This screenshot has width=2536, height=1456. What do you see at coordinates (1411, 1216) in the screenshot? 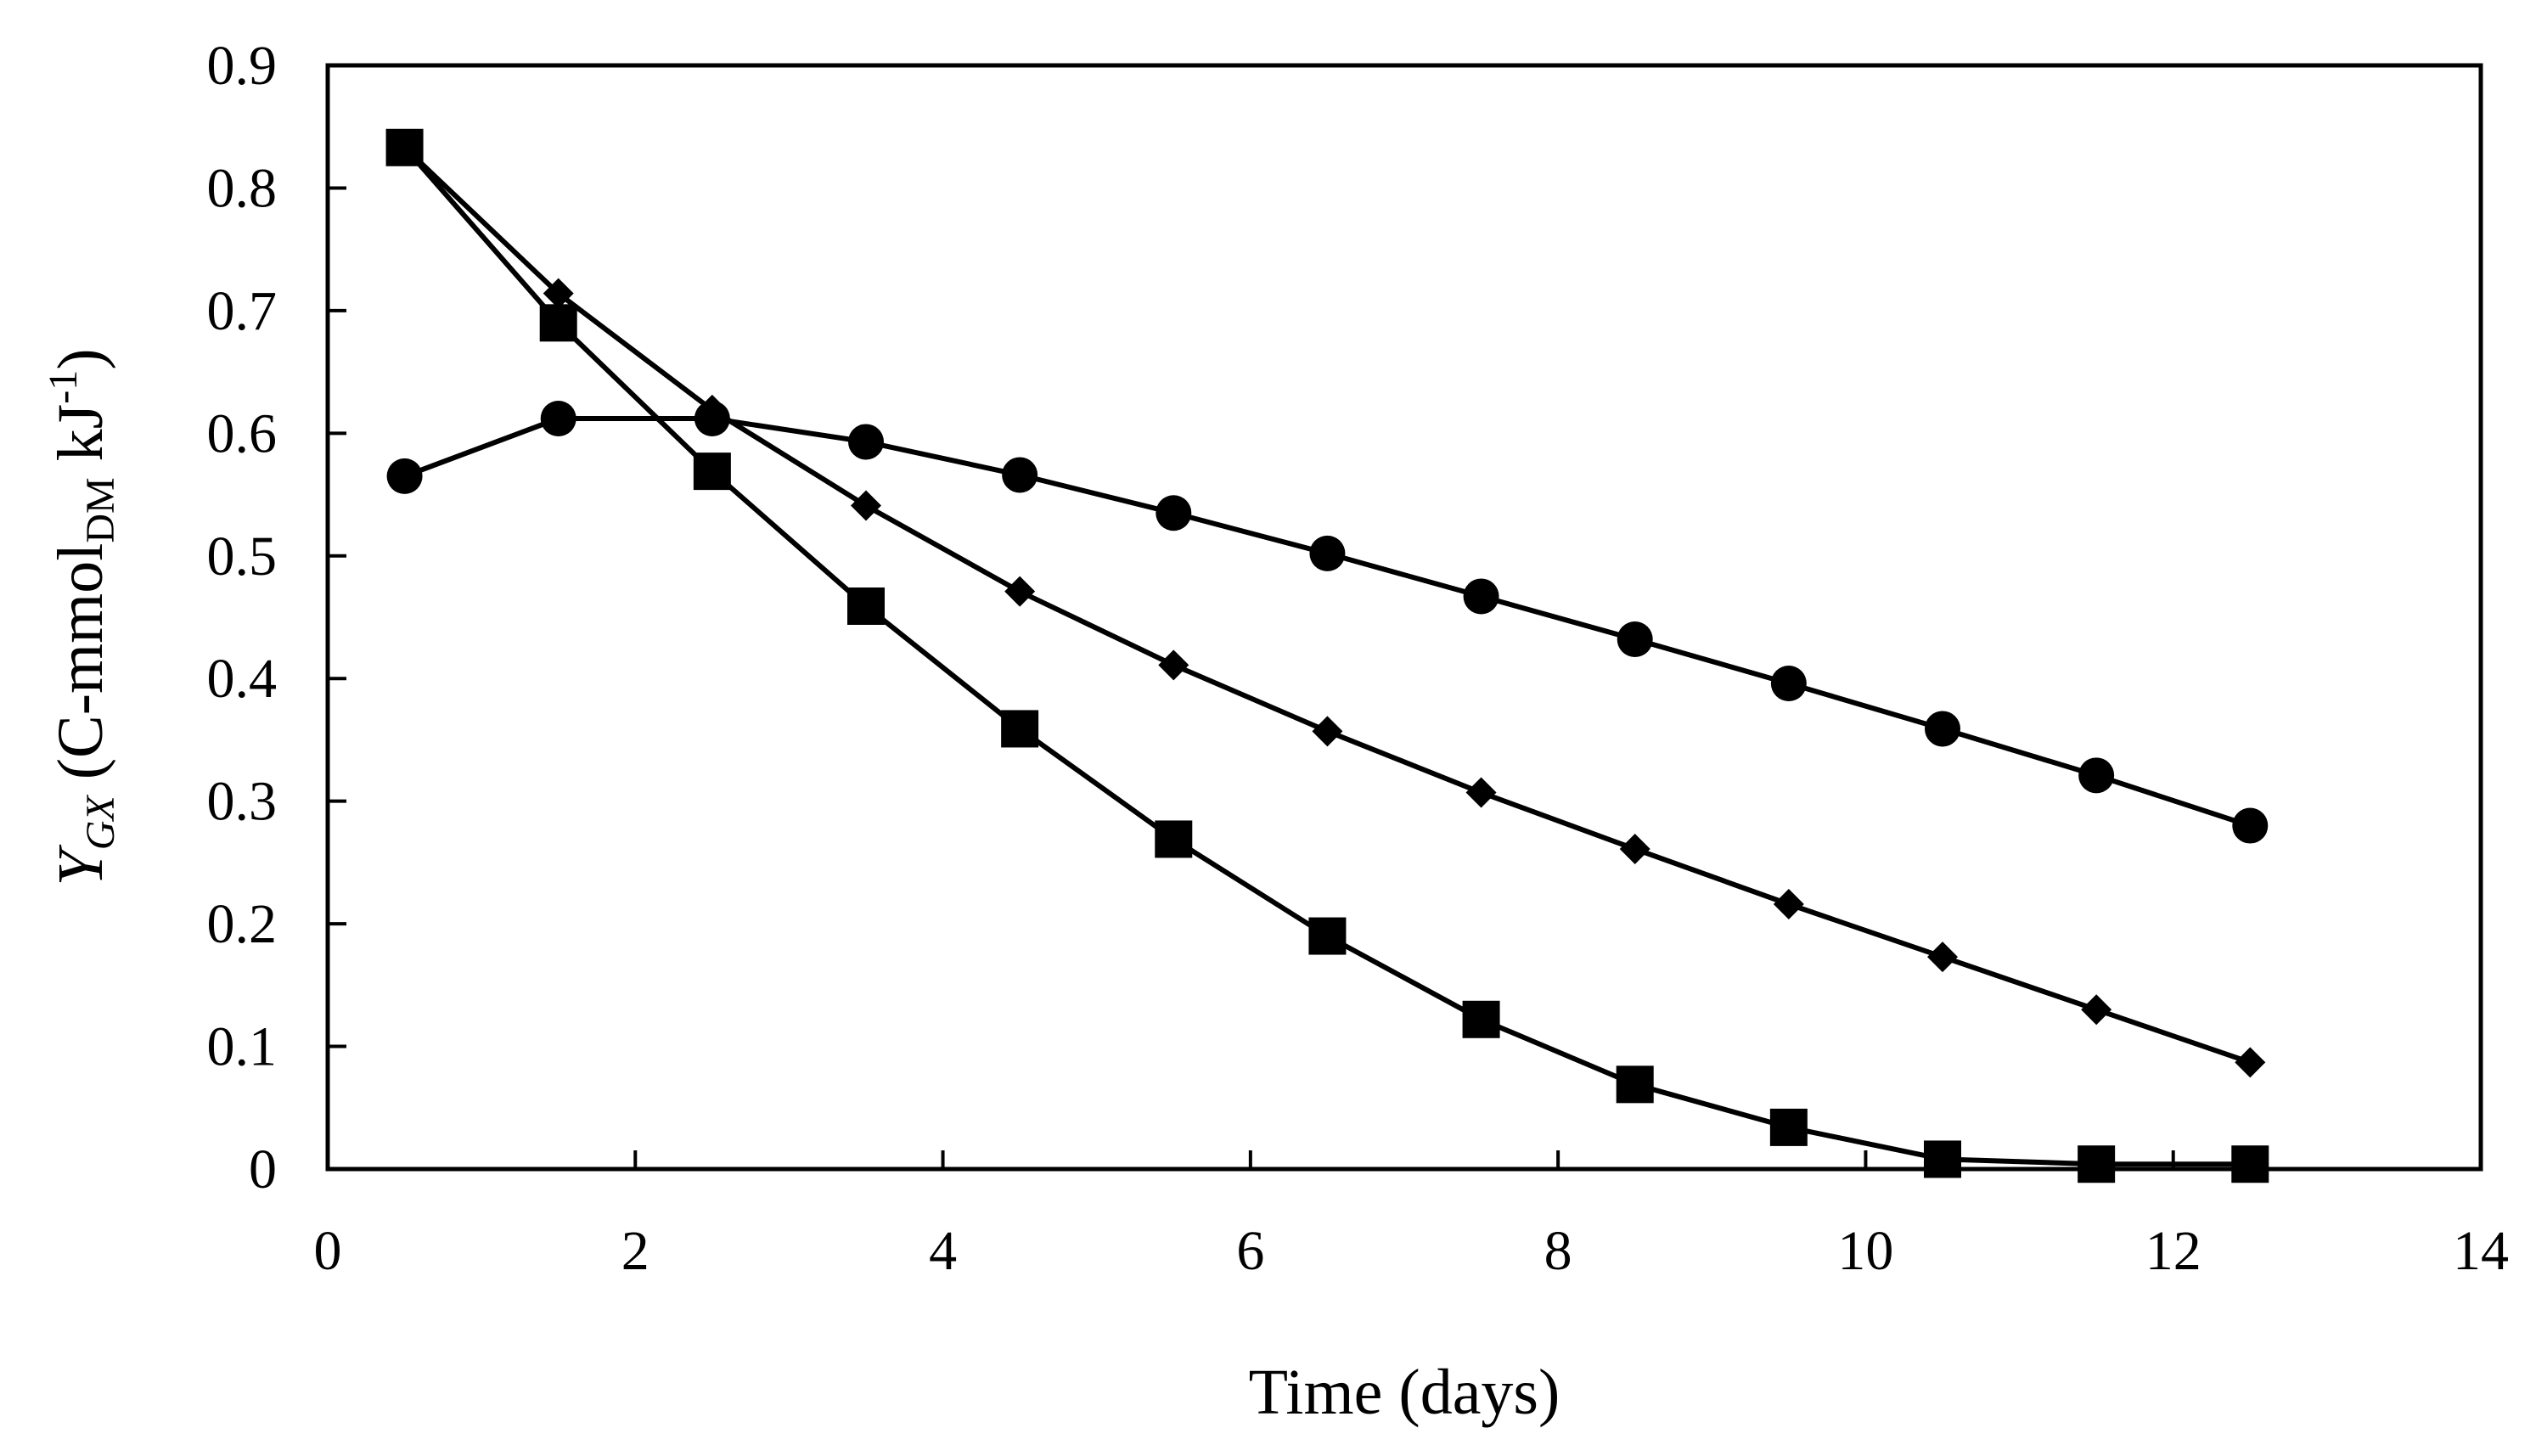
I see `x-axis-ticks: 0 2 4 6 8 10 12 14` at bounding box center [1411, 1216].